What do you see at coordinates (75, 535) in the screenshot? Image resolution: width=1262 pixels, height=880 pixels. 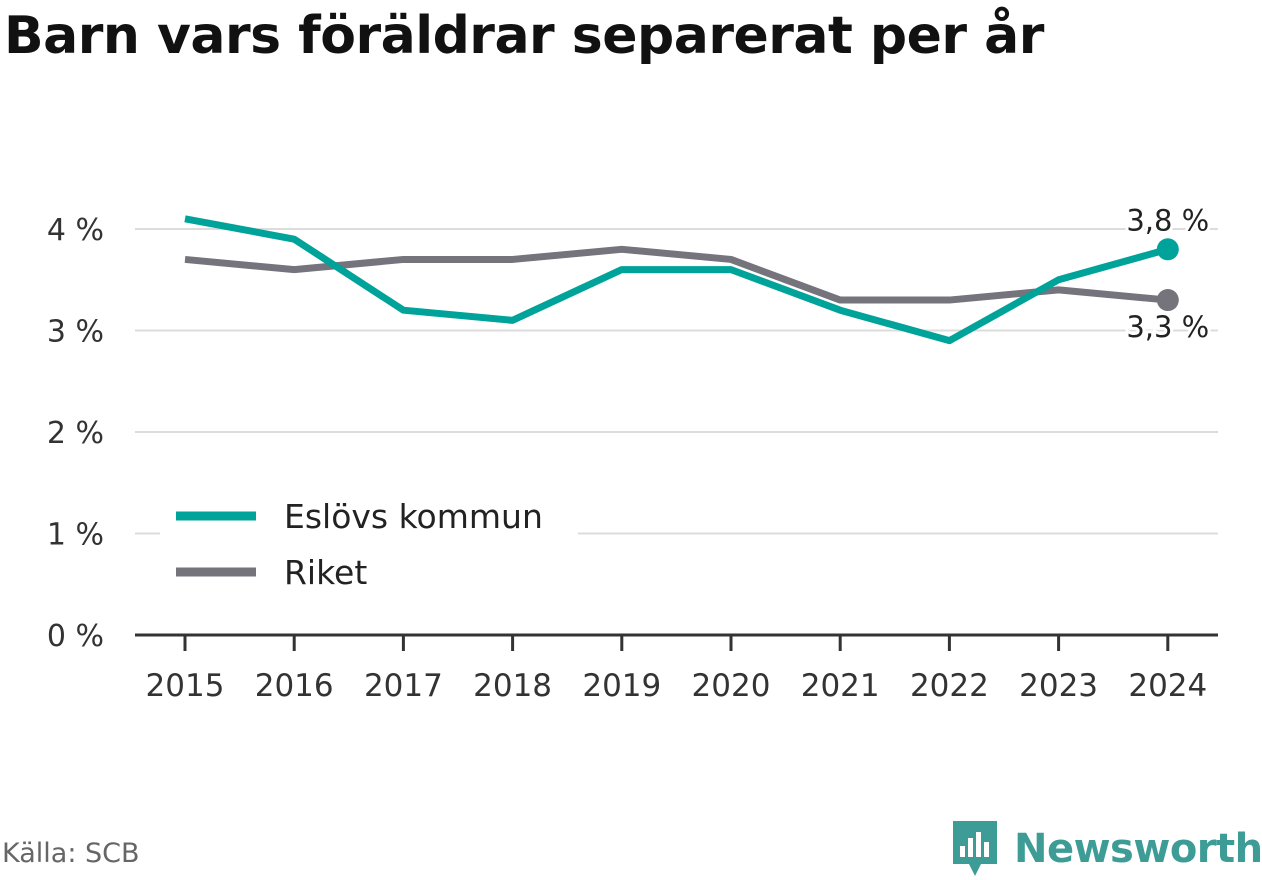 I see `y-tick-label: 1 %` at bounding box center [75, 535].